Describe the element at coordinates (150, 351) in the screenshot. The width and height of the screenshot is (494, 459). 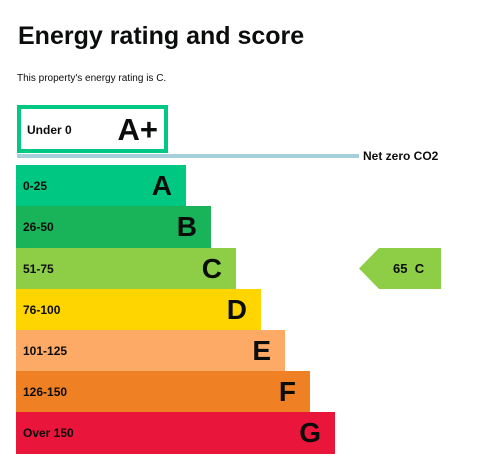
I see `band-e: 101-125 E` at that location.